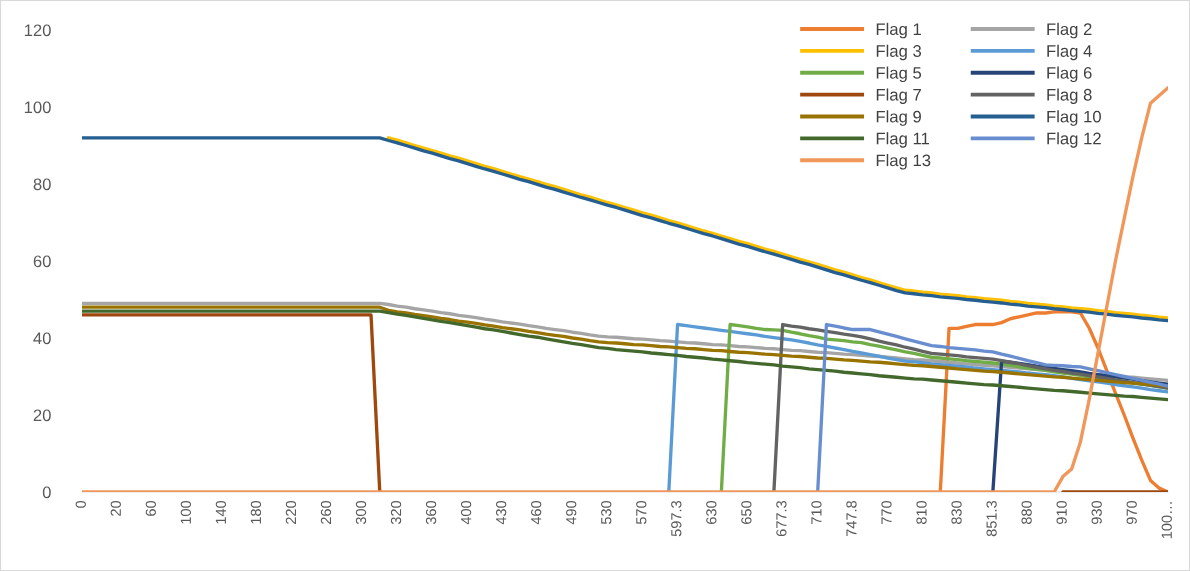  I want to click on x-tick-label: 597.3, so click(676, 518).